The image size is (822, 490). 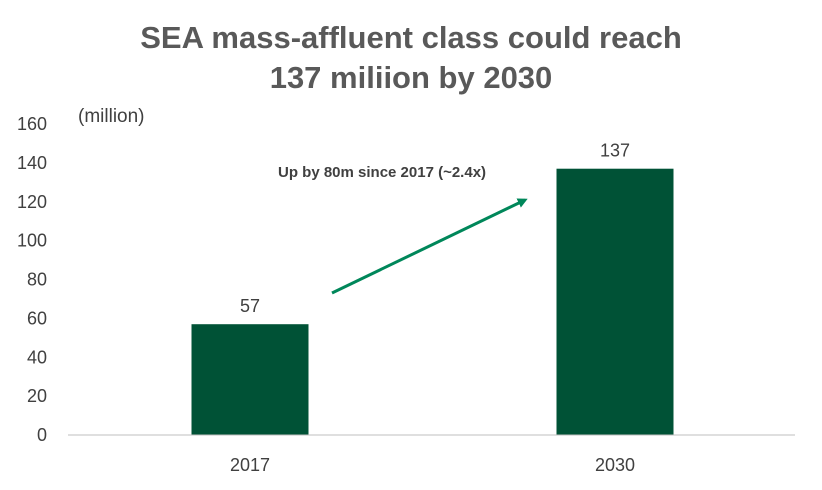 I want to click on y-tick-label: 140, so click(x=32, y=163).